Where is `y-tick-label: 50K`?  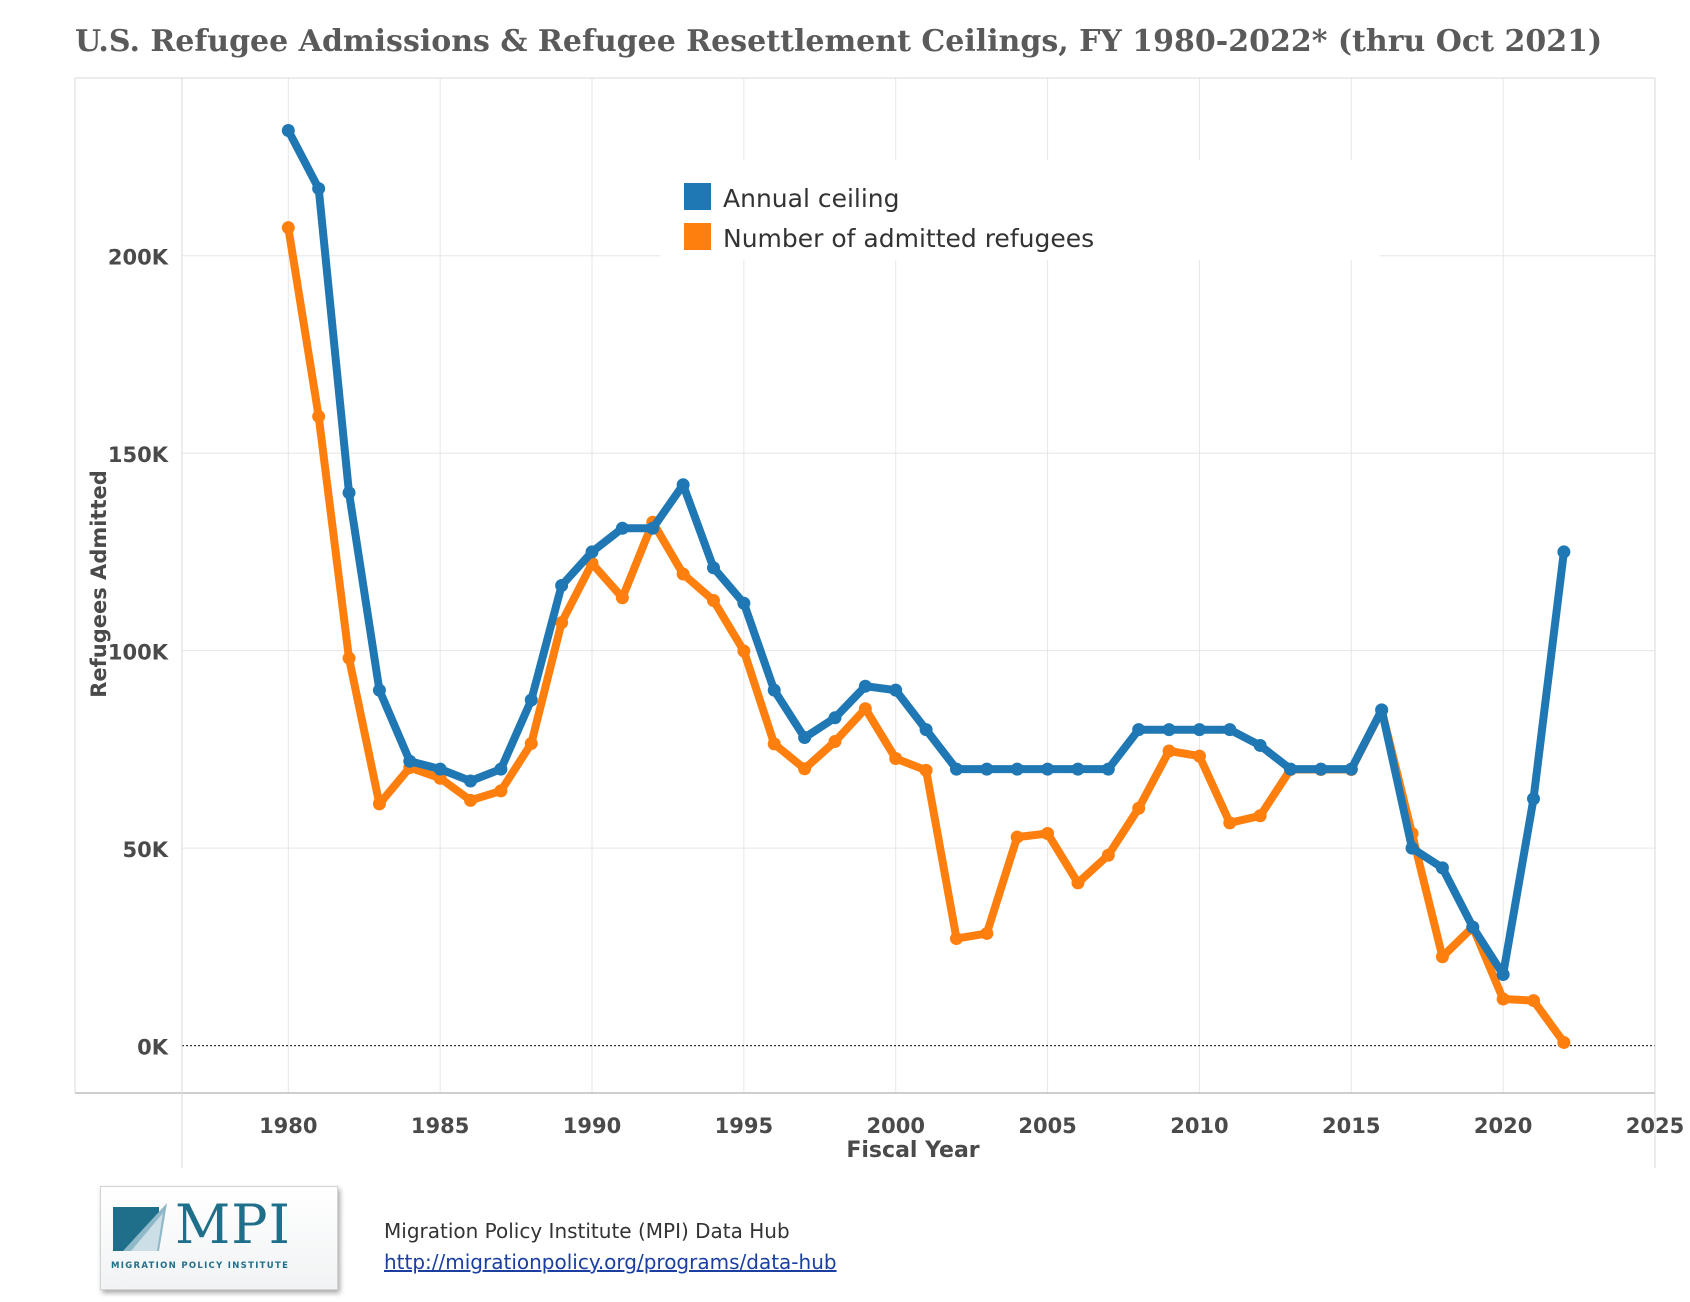 y-tick-label: 50K is located at coordinates (146, 850).